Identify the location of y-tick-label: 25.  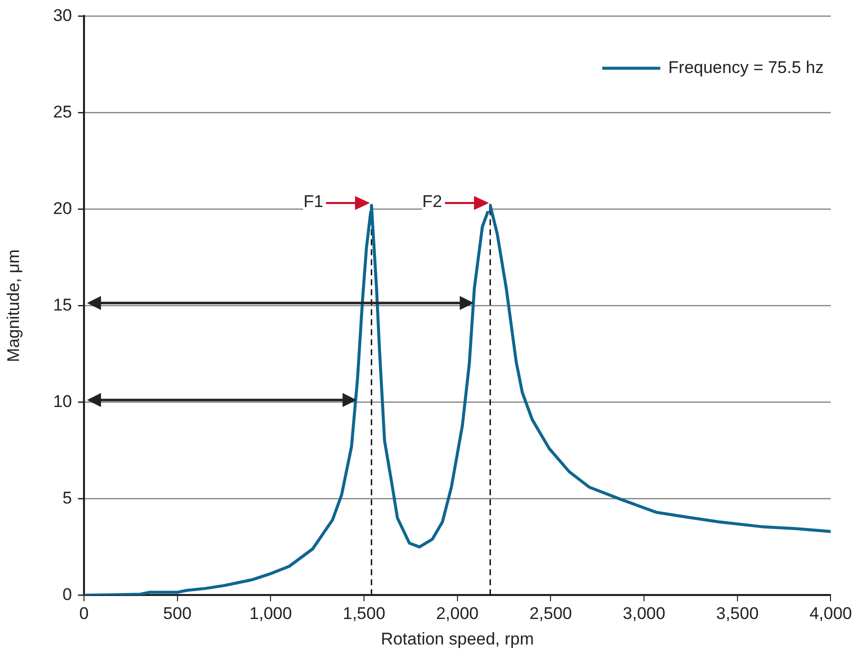
(62, 112).